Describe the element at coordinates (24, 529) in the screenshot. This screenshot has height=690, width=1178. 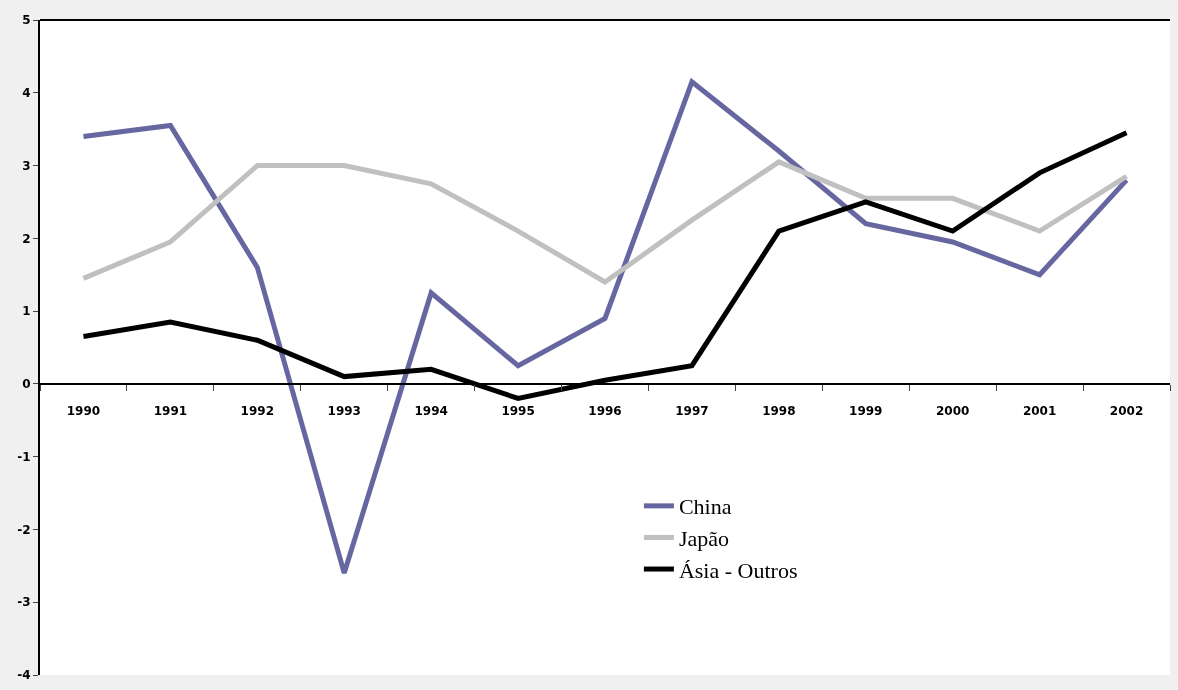
I see `y-tick-label: -2` at that location.